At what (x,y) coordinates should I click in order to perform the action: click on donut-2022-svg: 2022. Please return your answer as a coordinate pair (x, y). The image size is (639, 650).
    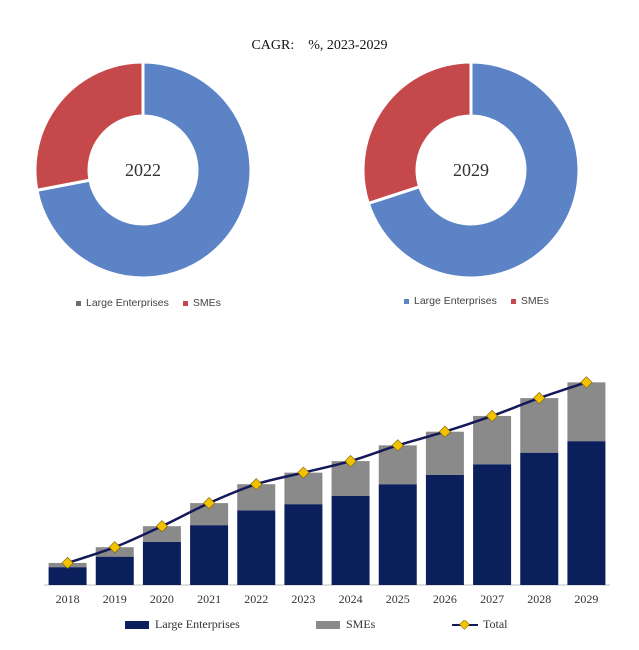
    Looking at the image, I should click on (143, 170).